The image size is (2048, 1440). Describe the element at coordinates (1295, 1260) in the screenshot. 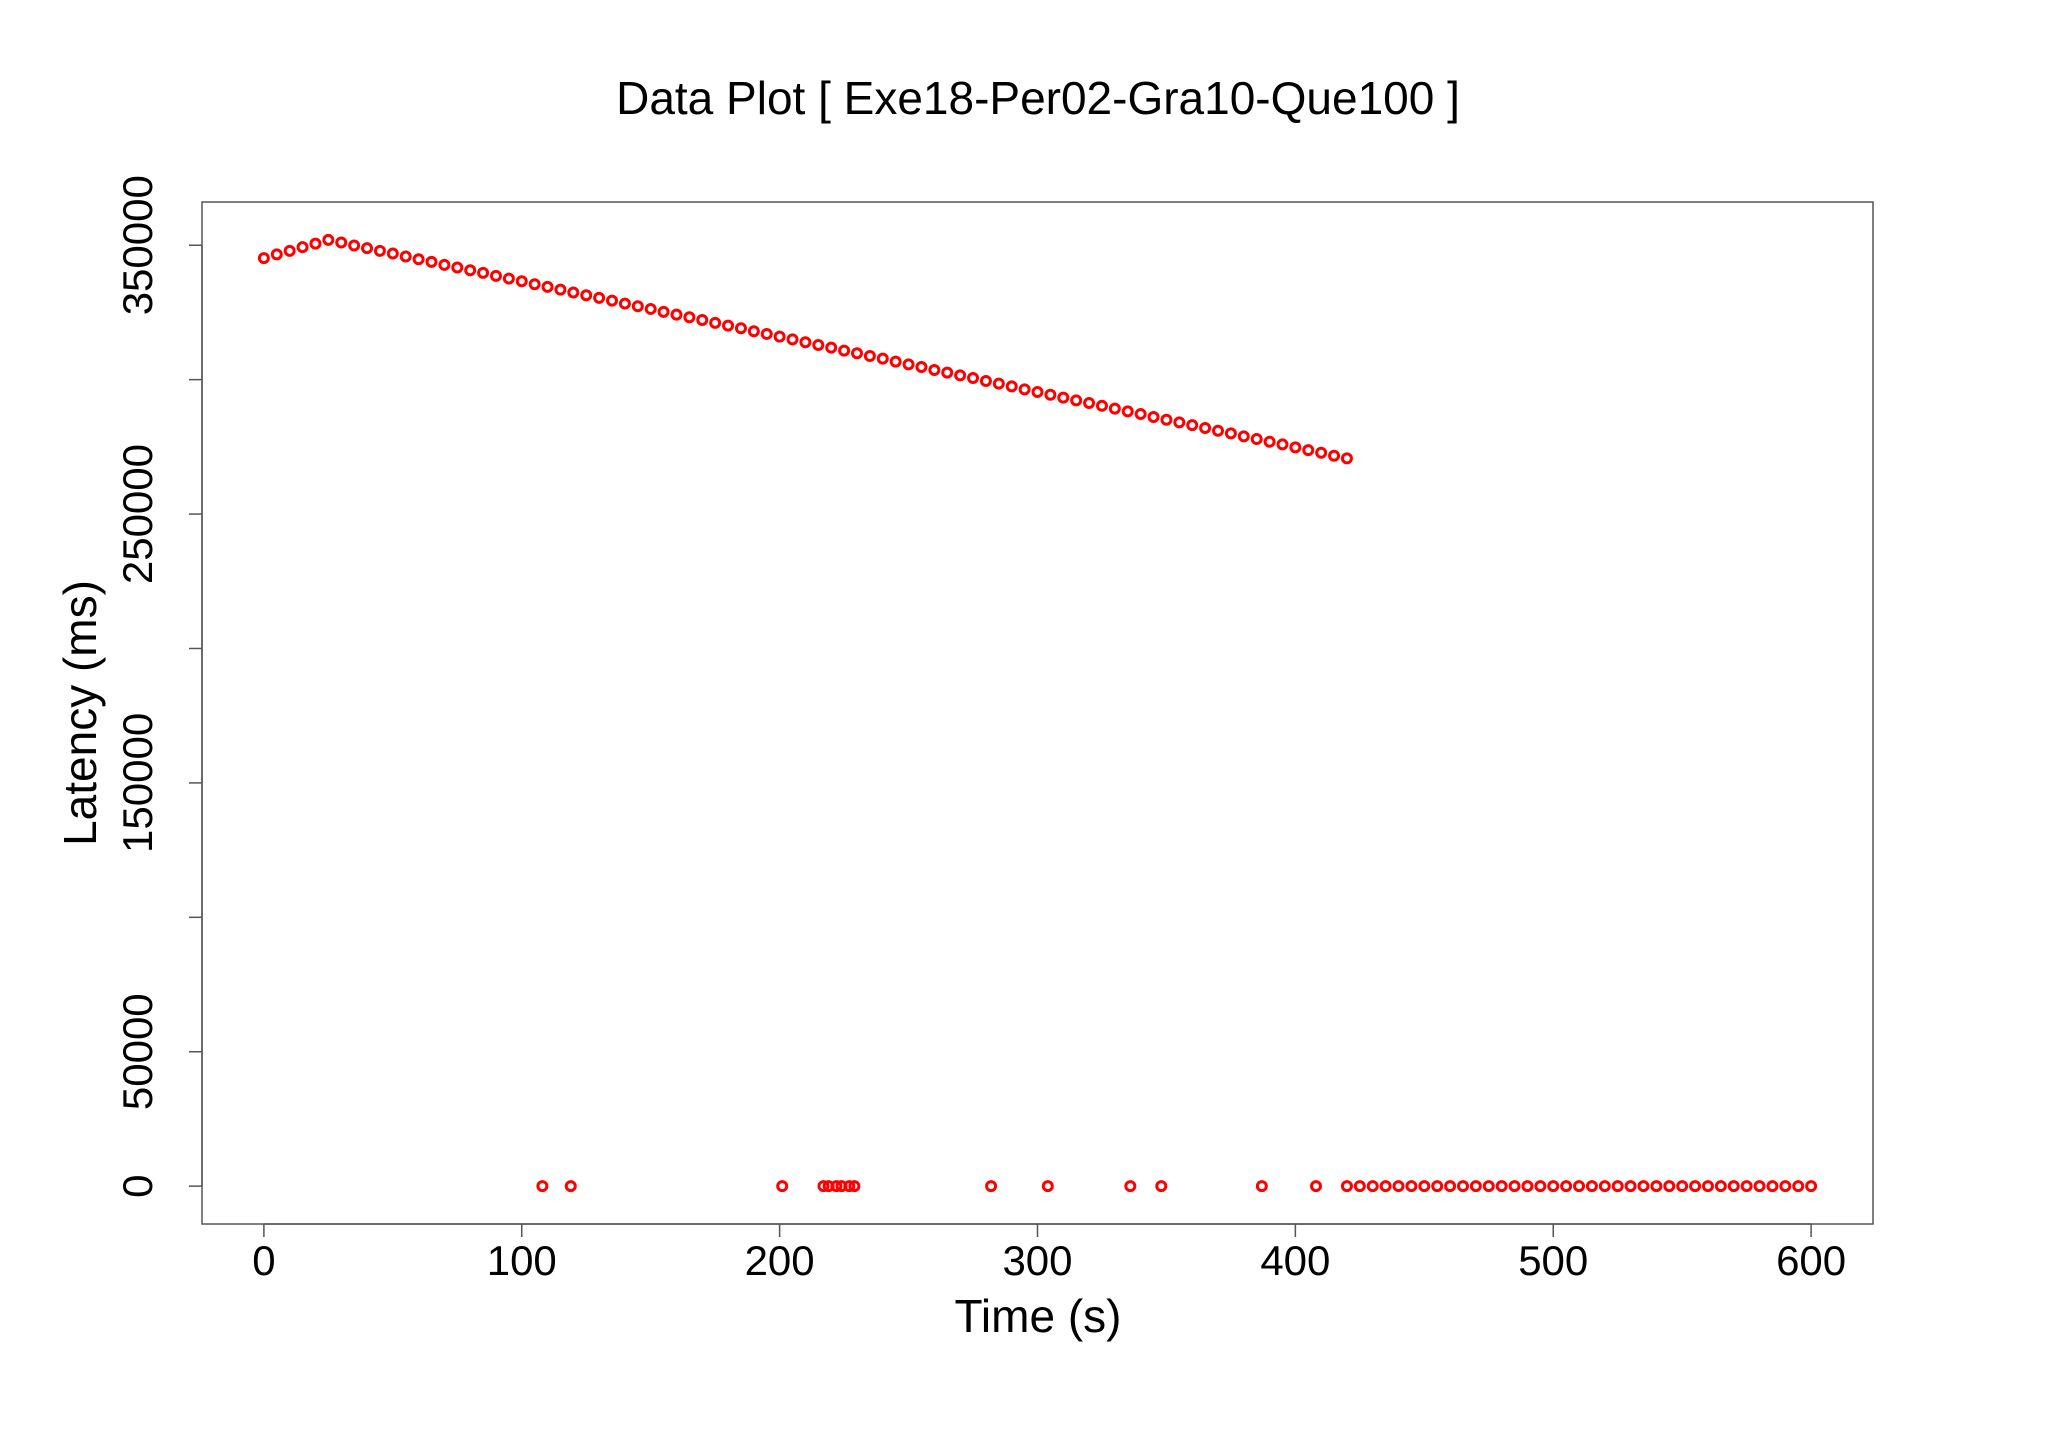

I see `x-tick-label: 400` at that location.